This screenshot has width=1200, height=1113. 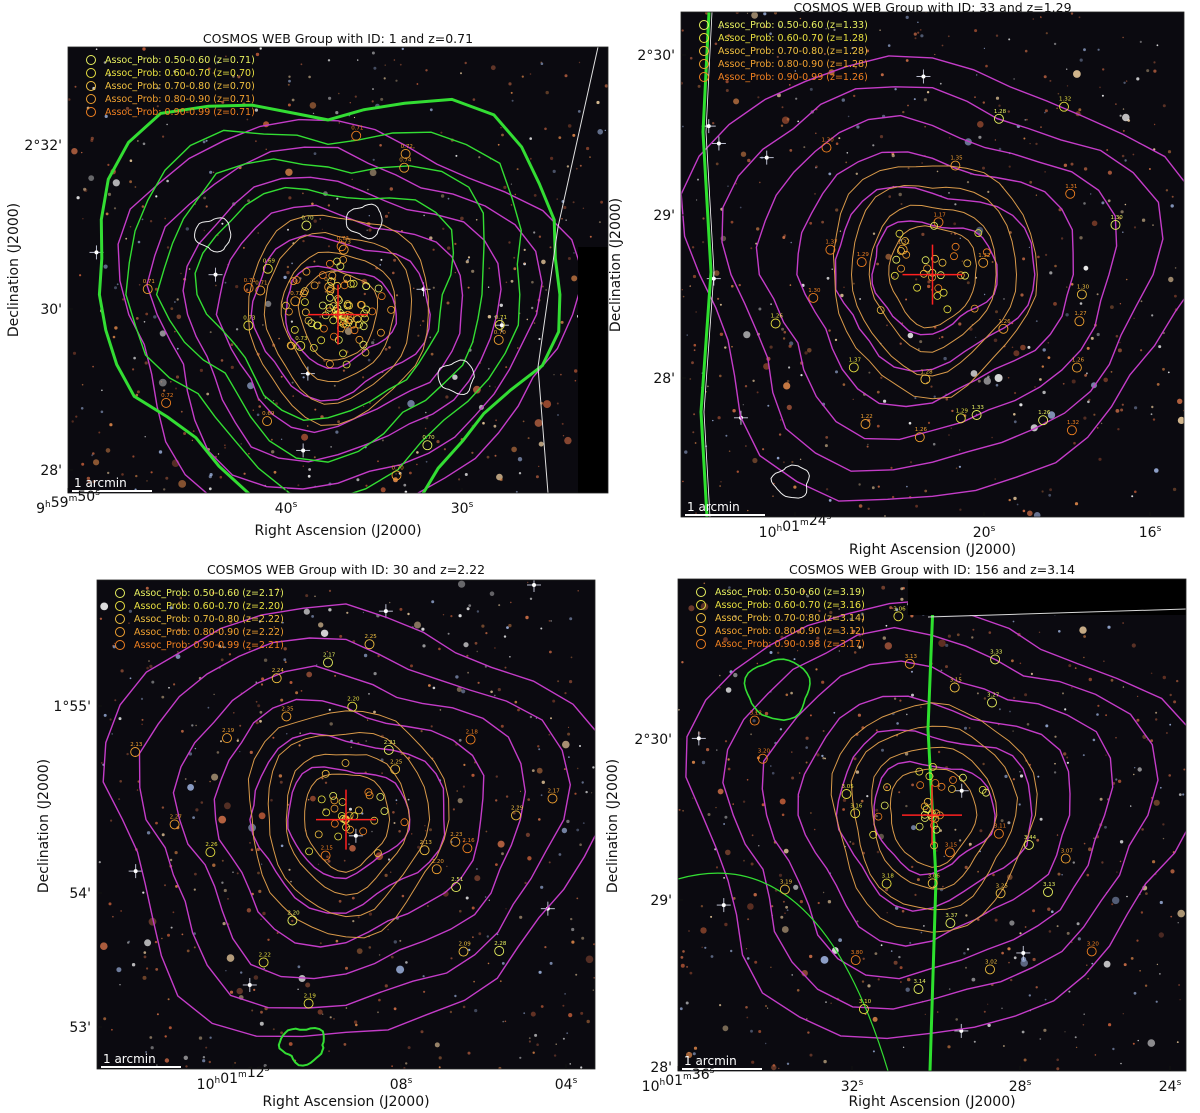 I want to click on green-contour, so click(x=324, y=311).